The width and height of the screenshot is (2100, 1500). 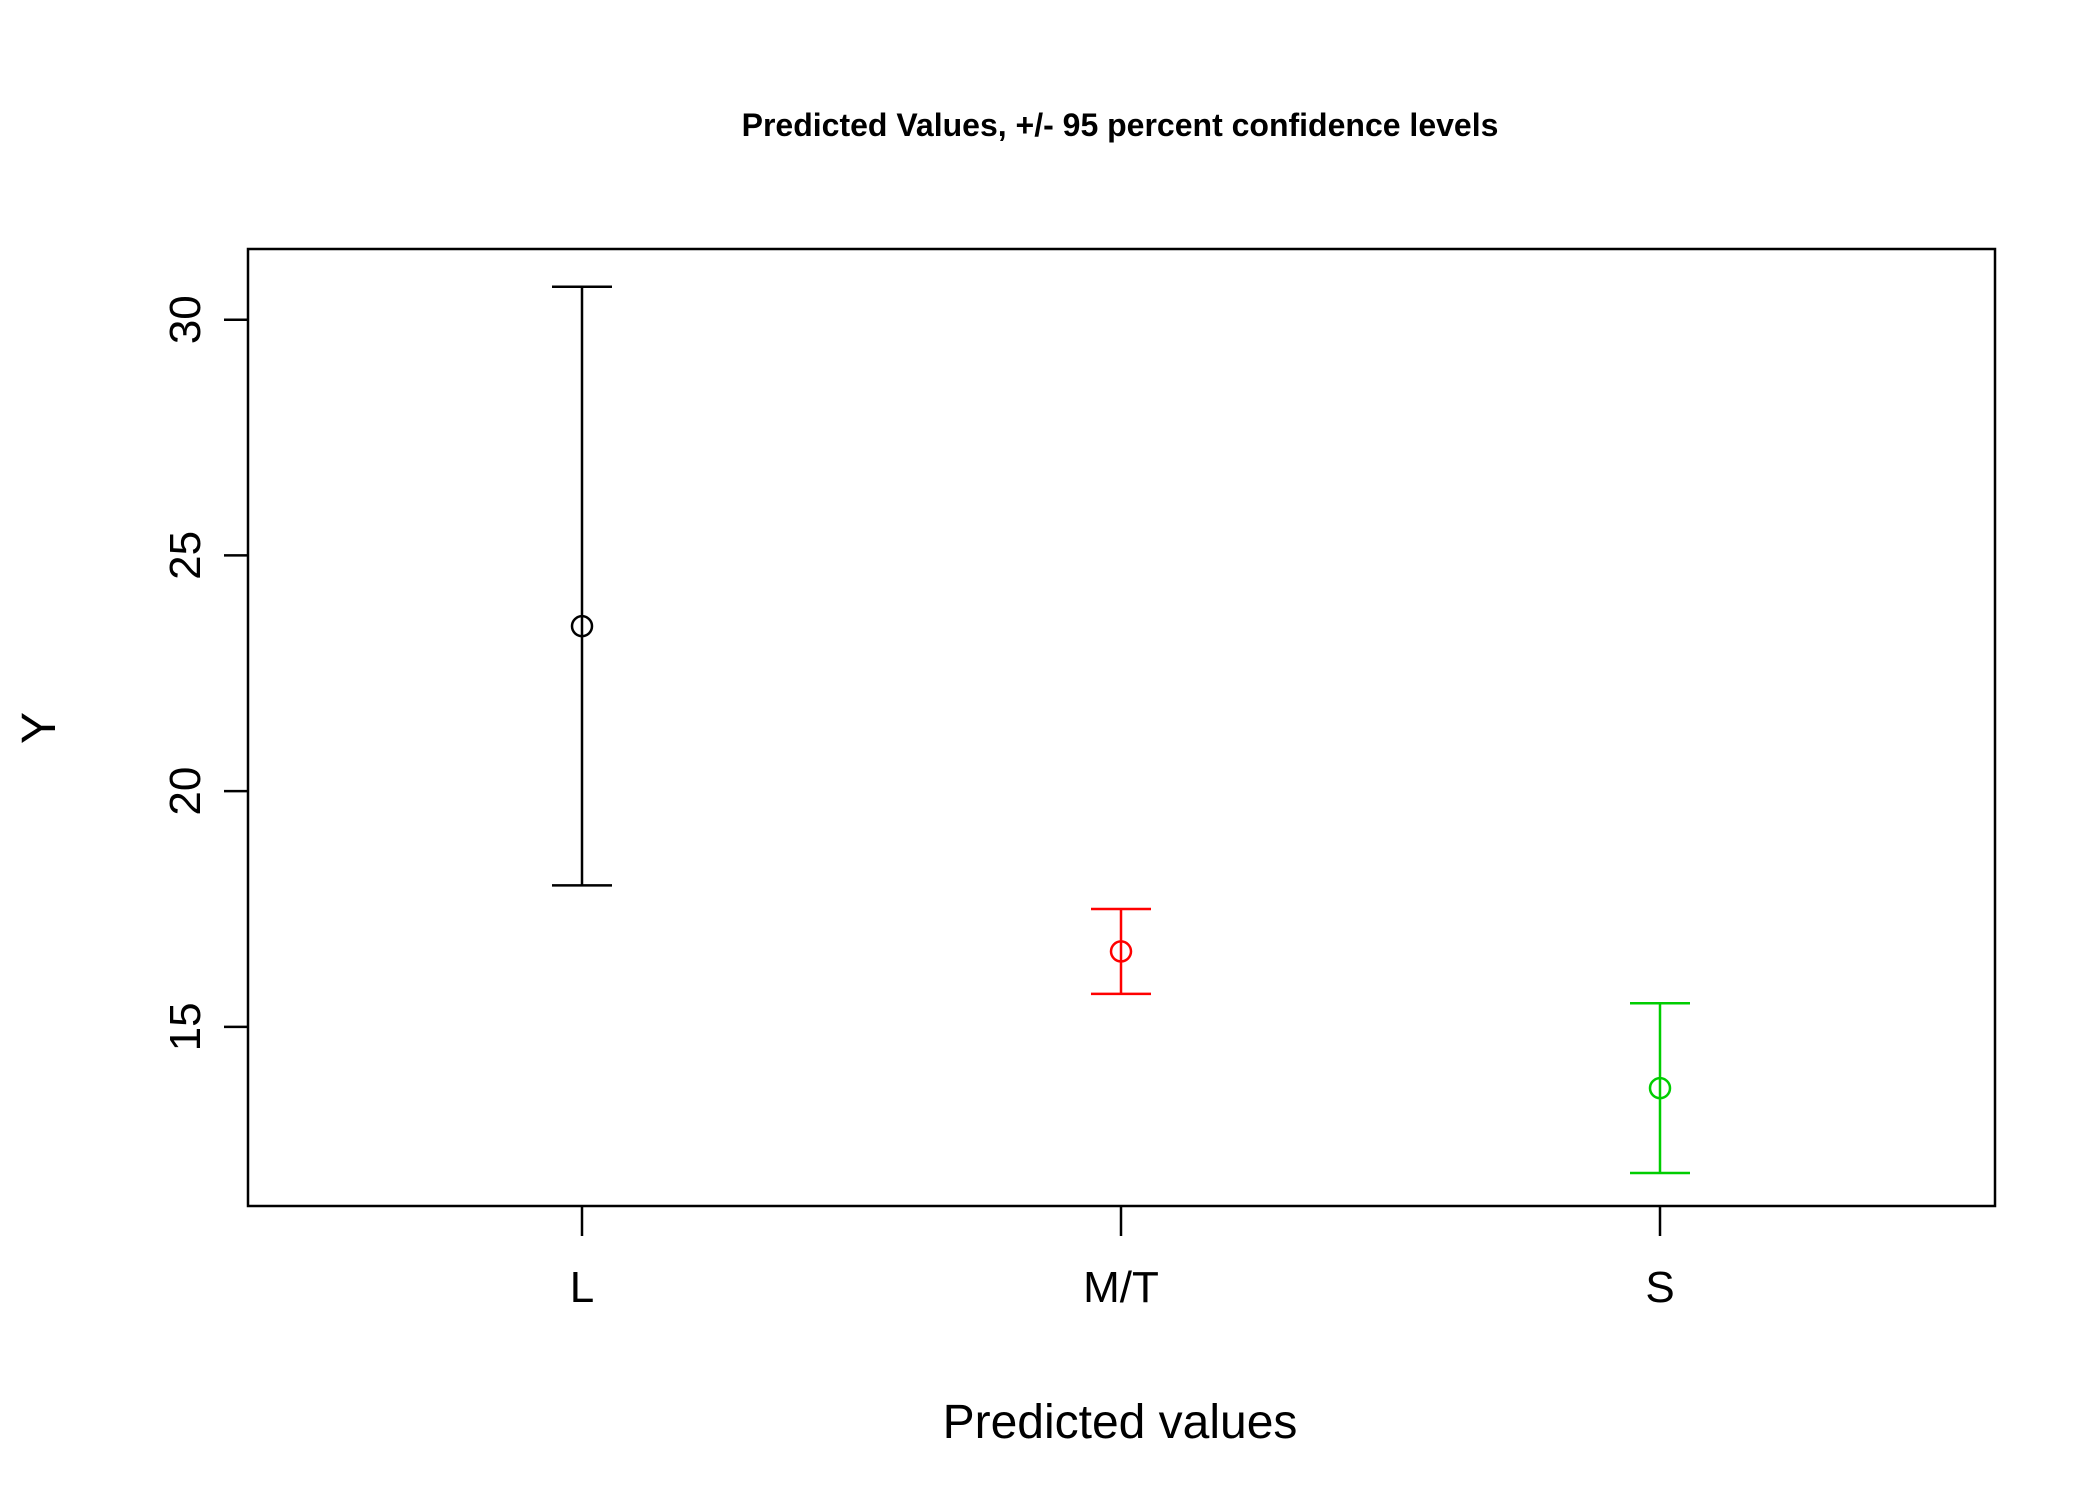 I want to click on x-axis-label: Predicted values, so click(x=1120, y=1422).